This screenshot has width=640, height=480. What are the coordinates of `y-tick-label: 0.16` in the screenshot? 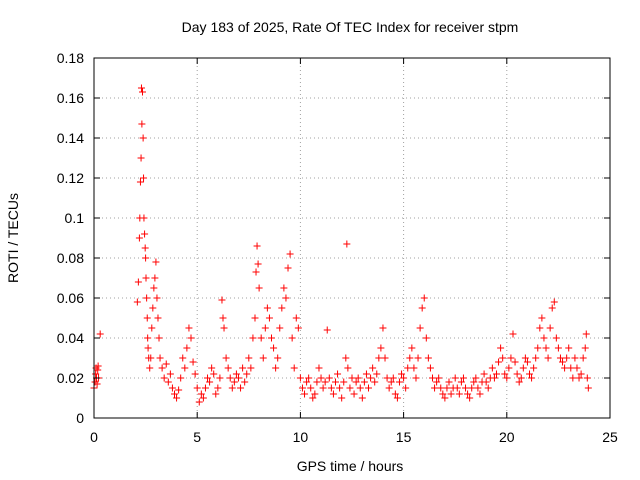 It's located at (70, 98).